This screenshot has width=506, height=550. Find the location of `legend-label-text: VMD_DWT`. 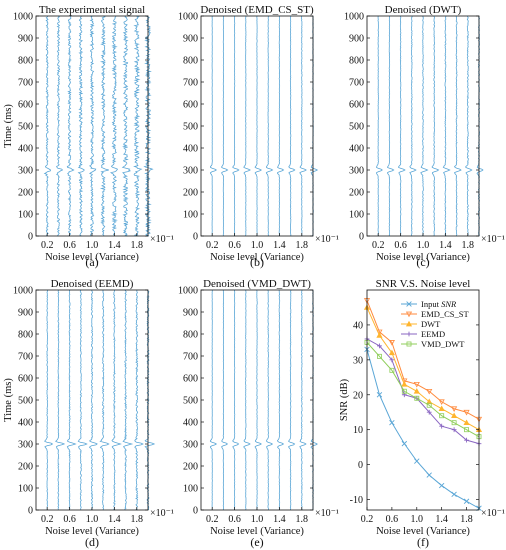

legend-label-text: VMD_DWT is located at coordinates (443, 344).